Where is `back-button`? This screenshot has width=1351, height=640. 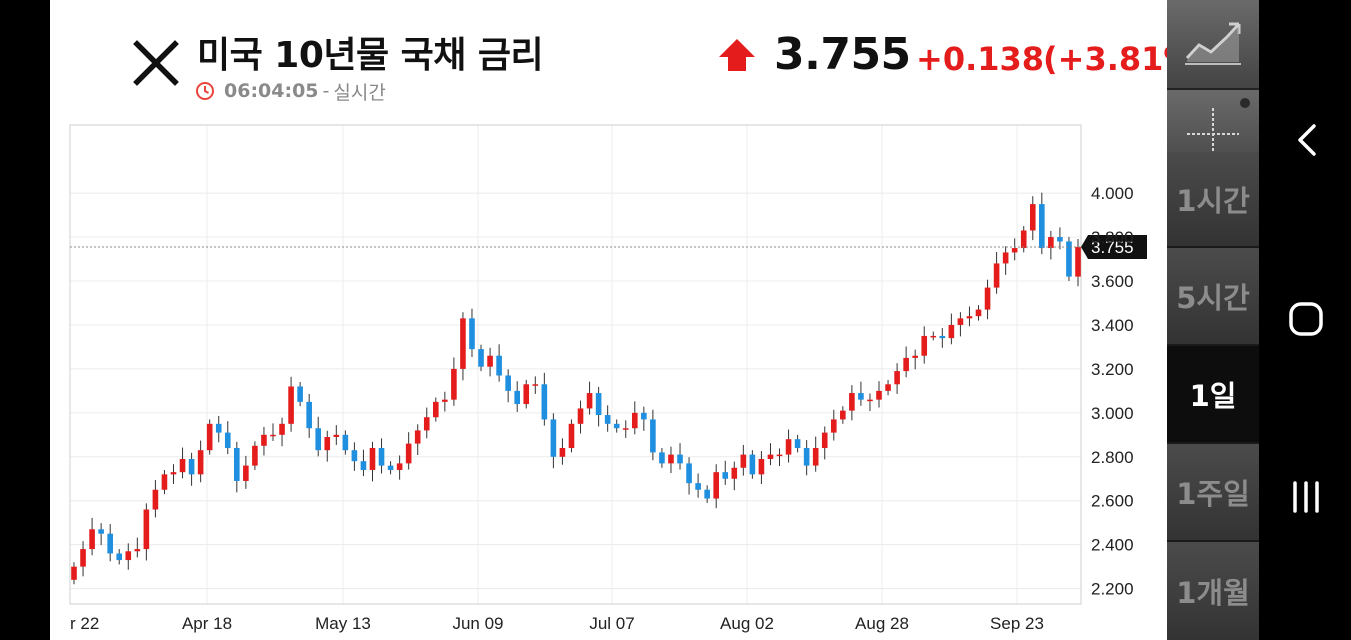
back-button is located at coordinates (1305, 140).